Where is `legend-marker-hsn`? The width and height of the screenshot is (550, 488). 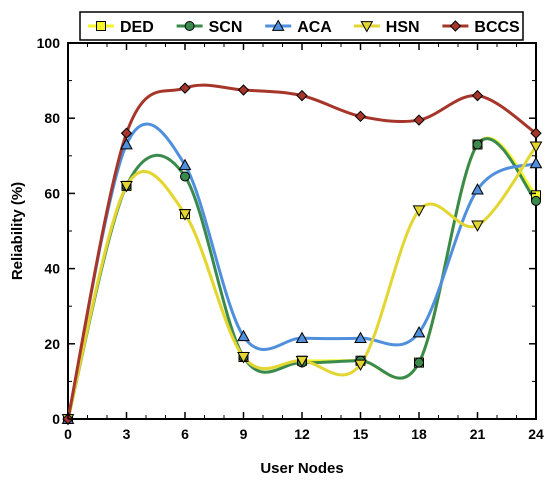 legend-marker-hsn is located at coordinates (367, 27).